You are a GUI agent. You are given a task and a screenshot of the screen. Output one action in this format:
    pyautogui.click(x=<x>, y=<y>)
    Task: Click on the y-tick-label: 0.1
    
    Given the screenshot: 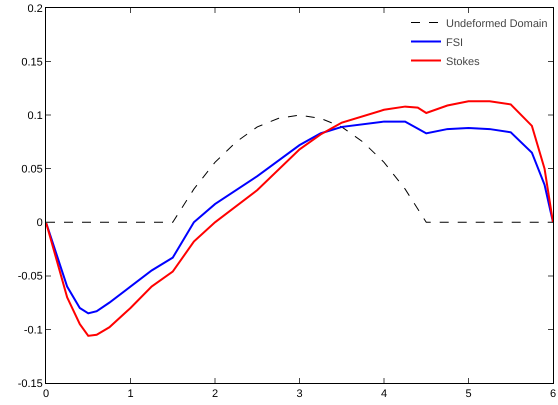 What is the action you would take?
    pyautogui.click(x=35, y=116)
    